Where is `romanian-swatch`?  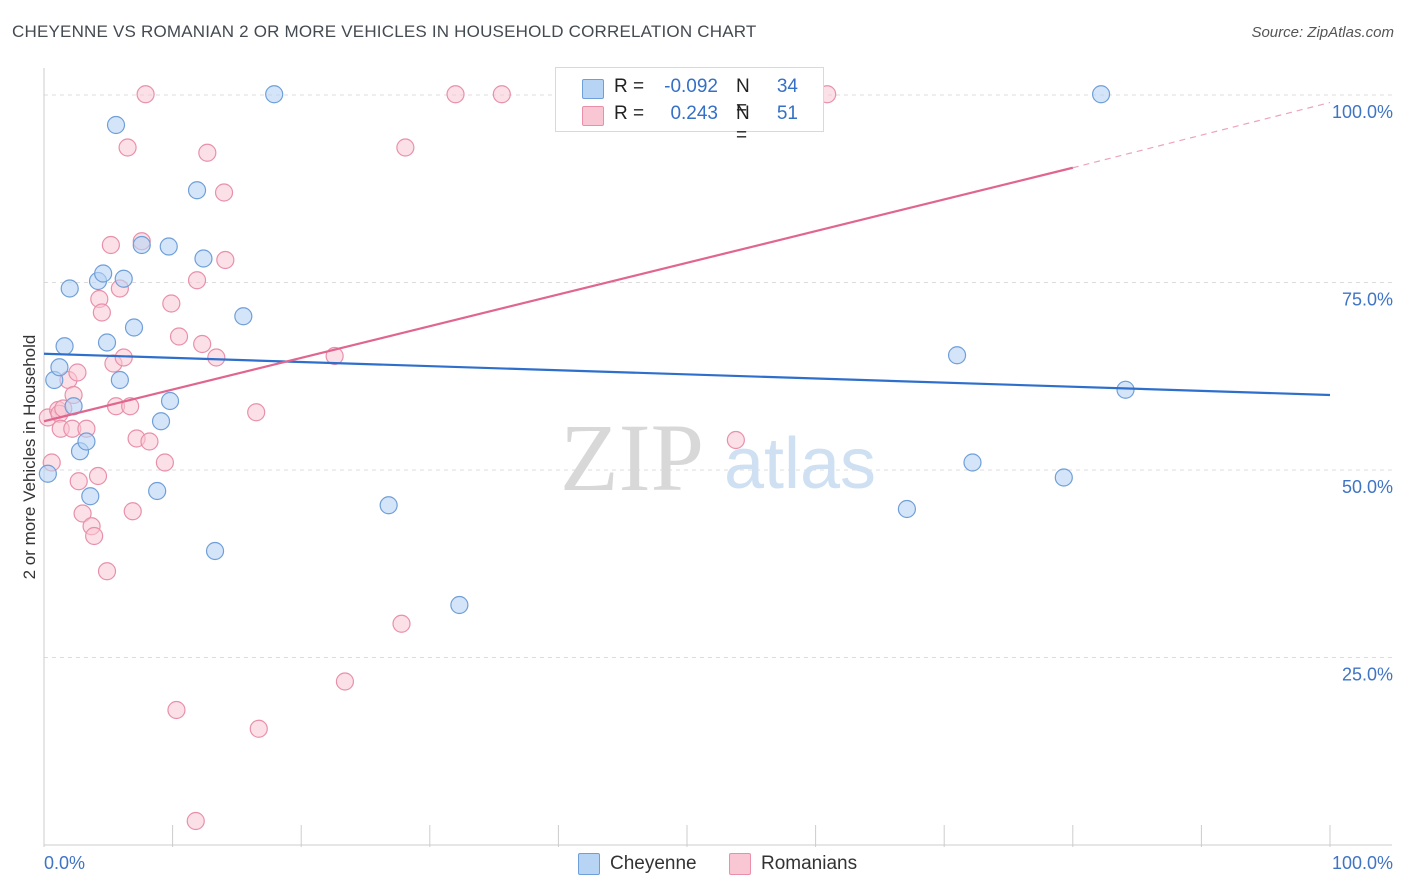 romanian-swatch is located at coordinates (593, 116).